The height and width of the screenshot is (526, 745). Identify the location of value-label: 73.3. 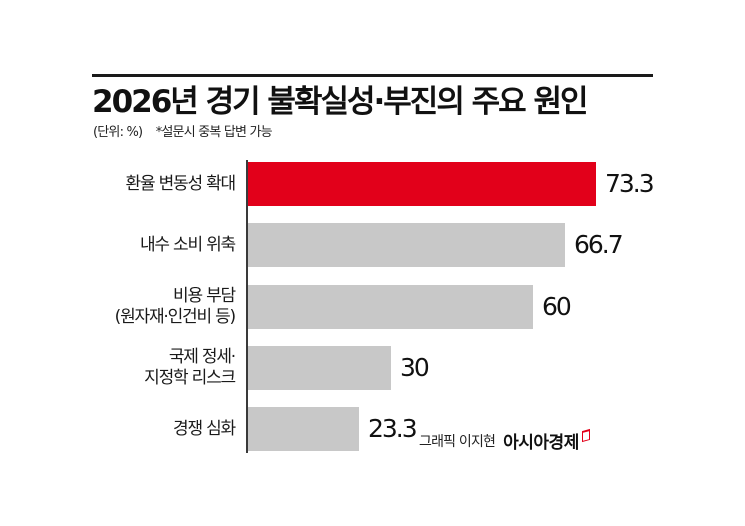
(630, 183).